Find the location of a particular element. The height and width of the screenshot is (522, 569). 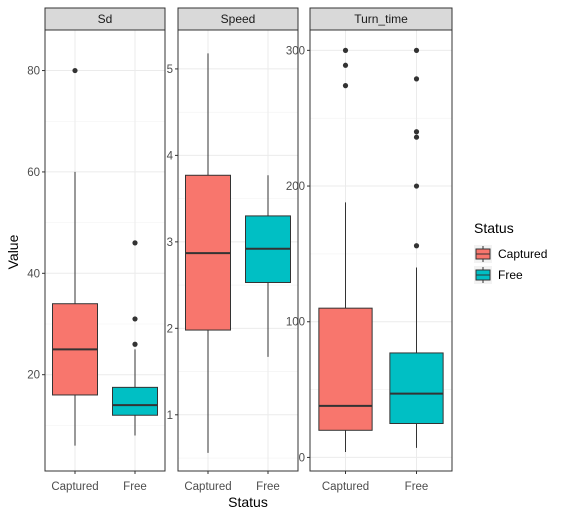

legend-item-free: Free is located at coordinates (498, 275).